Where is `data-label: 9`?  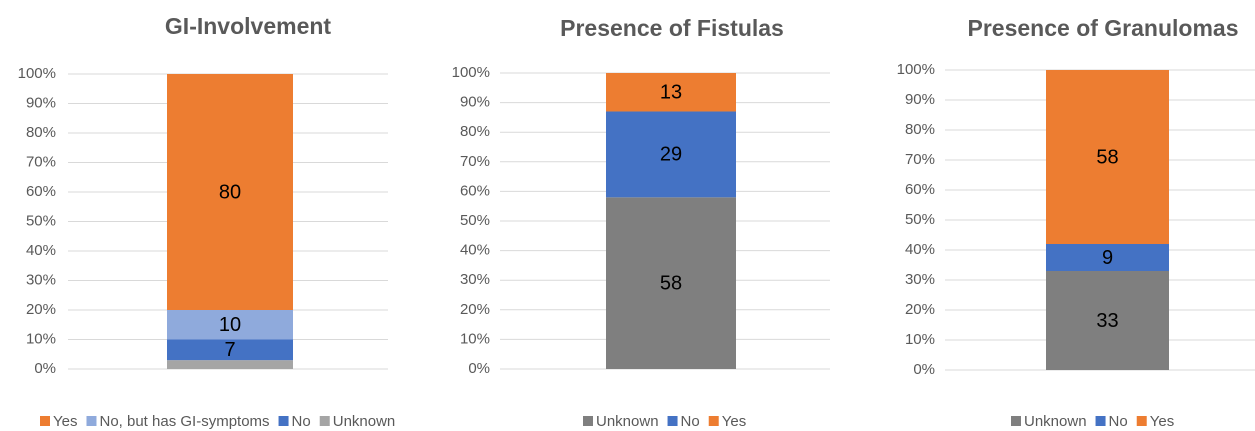 data-label: 9 is located at coordinates (1107, 258).